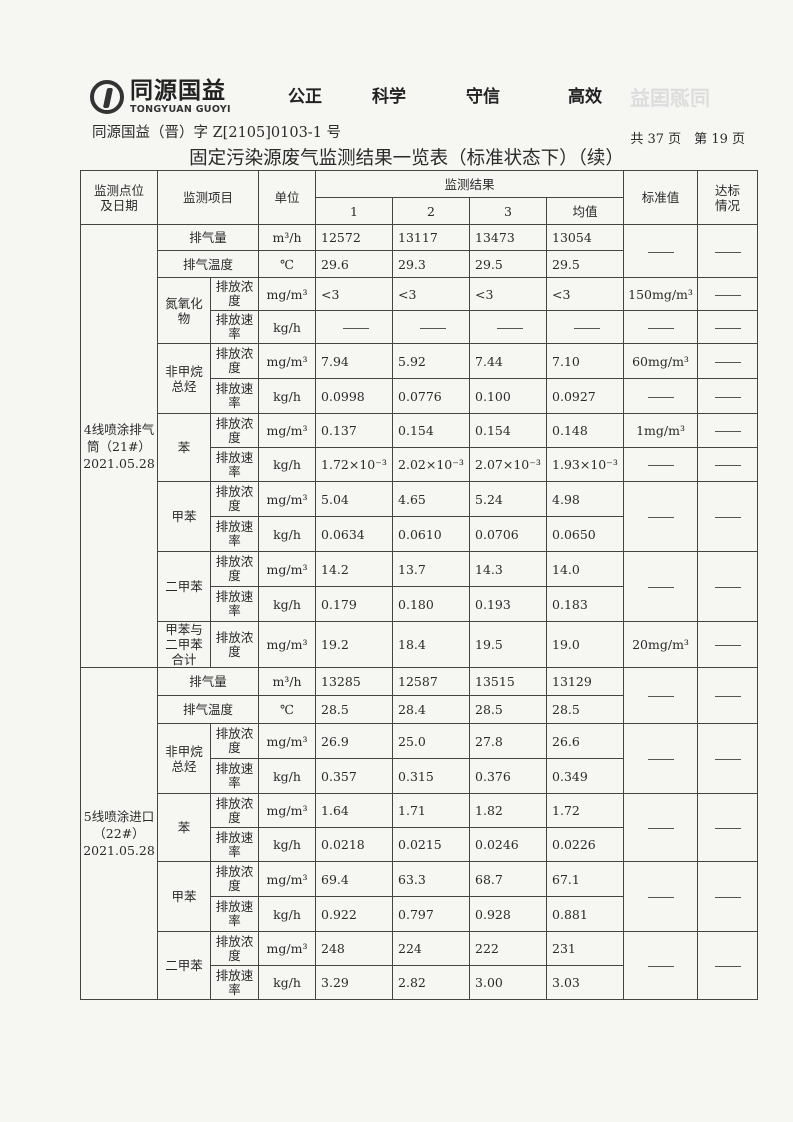  I want to click on value-cell: 13054, so click(585, 237).